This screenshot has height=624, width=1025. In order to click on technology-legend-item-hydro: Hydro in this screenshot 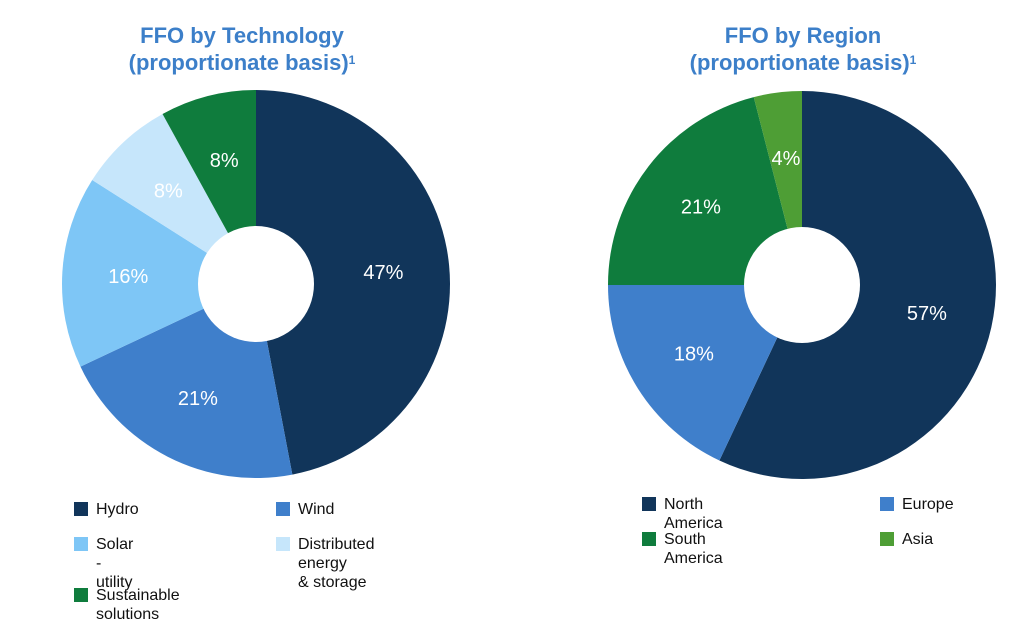, I will do `click(106, 509)`.